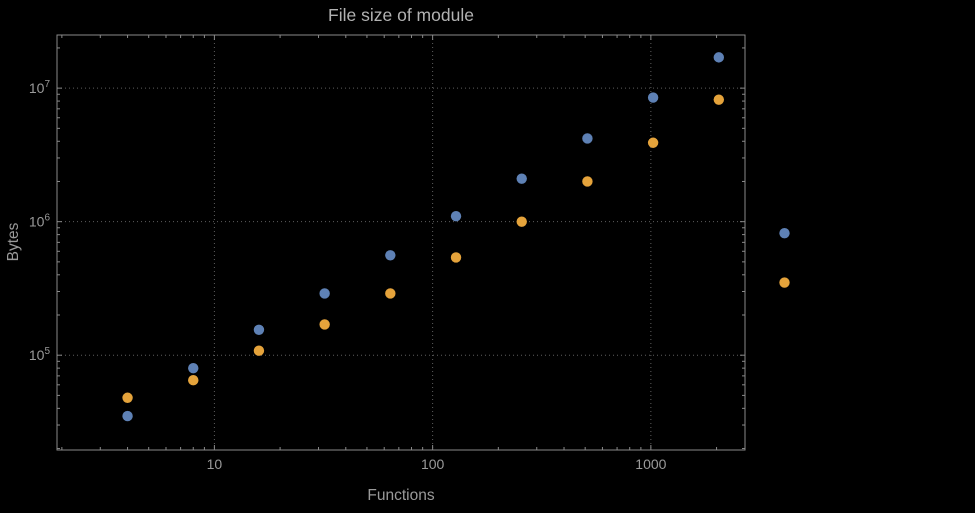  Describe the element at coordinates (433, 464) in the screenshot. I see `x-tick-label: 100` at that location.